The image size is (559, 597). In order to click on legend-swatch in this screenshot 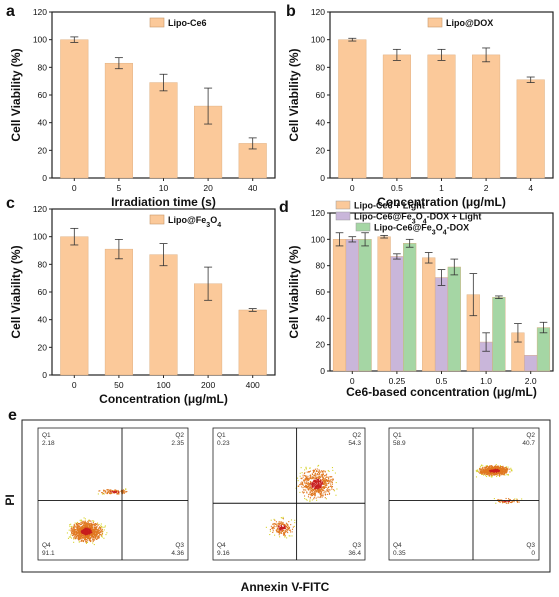, I will do `click(157, 22)`.